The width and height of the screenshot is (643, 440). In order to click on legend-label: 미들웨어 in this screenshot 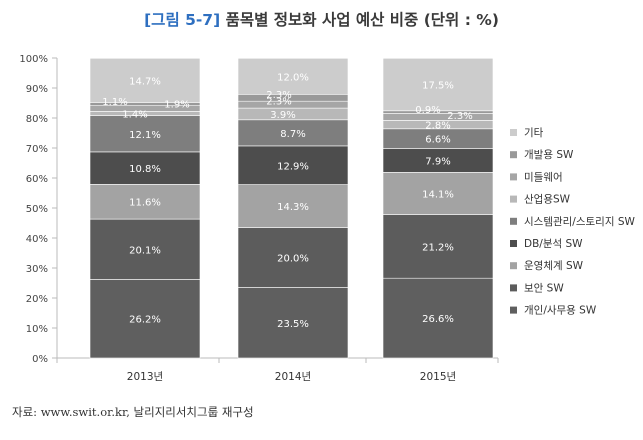, I will do `click(543, 177)`.